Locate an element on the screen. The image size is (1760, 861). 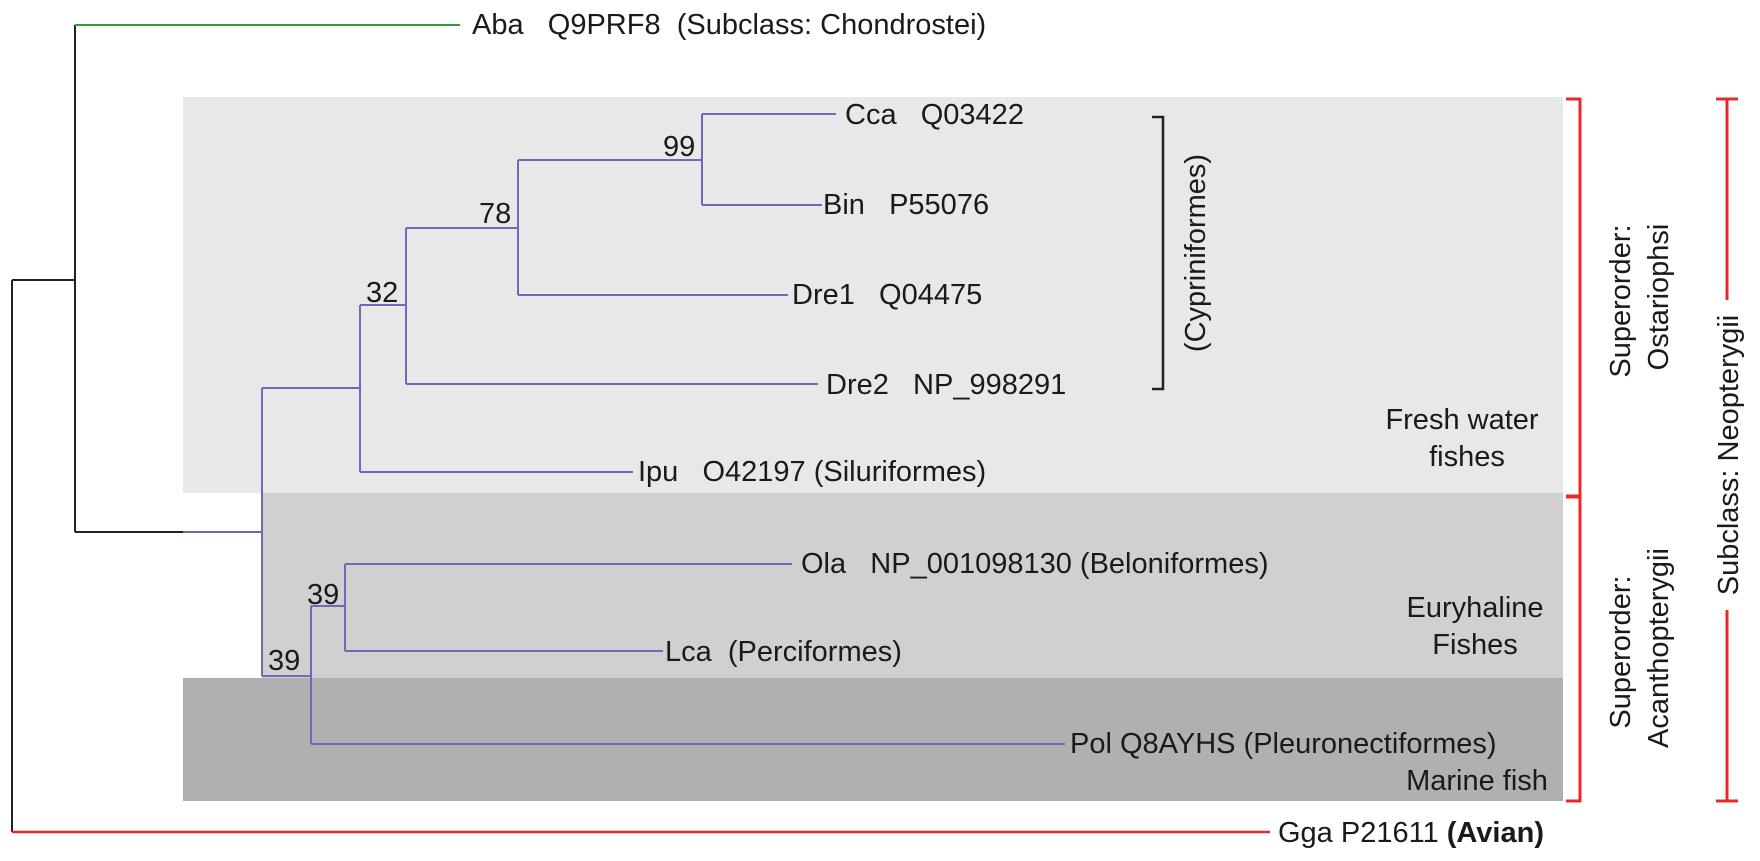
leaf-label-aba: Aba Q9PRF8 (Subclass: Chondrostei) is located at coordinates (729, 25).